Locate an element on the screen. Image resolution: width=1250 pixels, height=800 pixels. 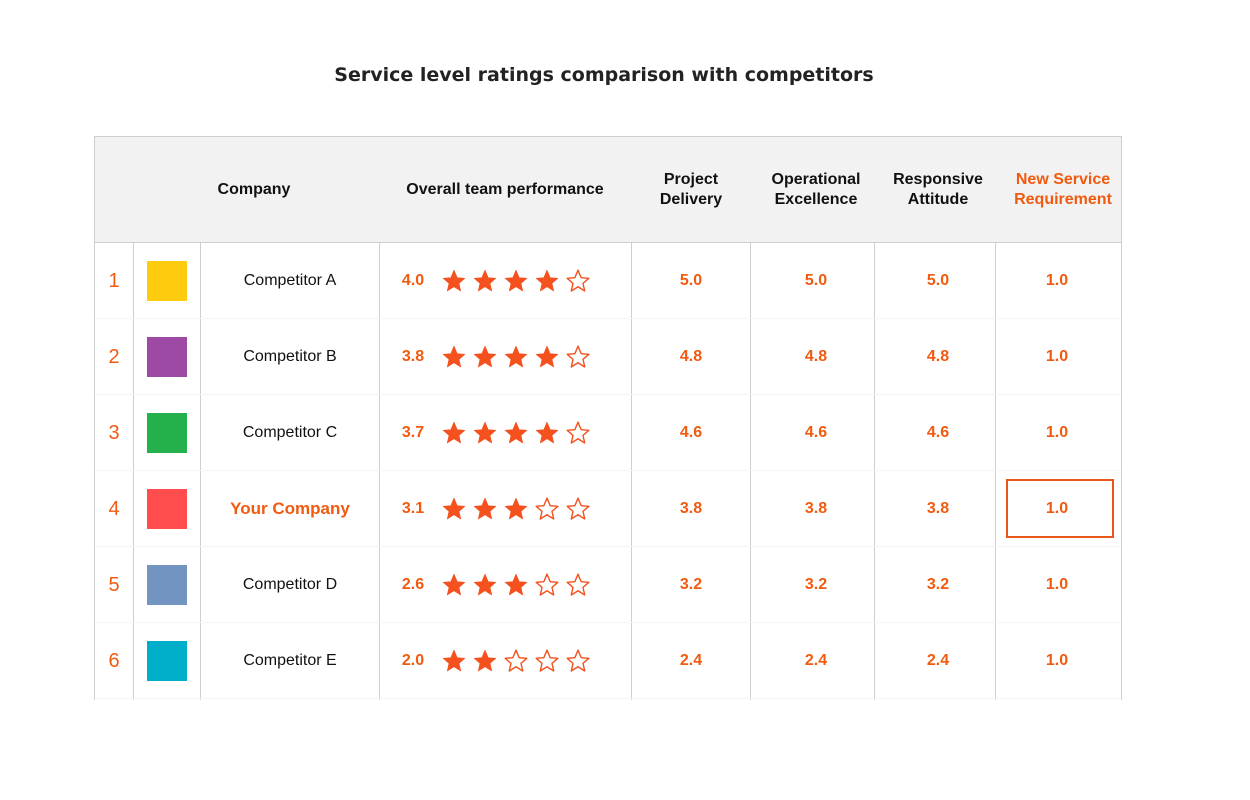
company-name: Competitor C is located at coordinates (290, 432).